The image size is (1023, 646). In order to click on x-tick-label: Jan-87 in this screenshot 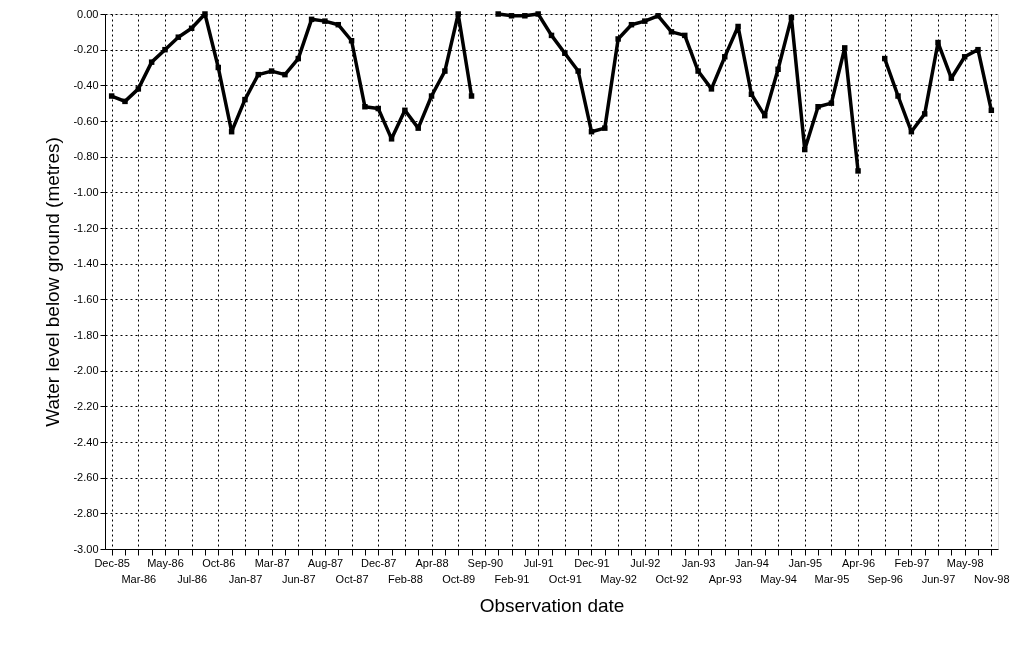, I will do `click(245, 578)`.